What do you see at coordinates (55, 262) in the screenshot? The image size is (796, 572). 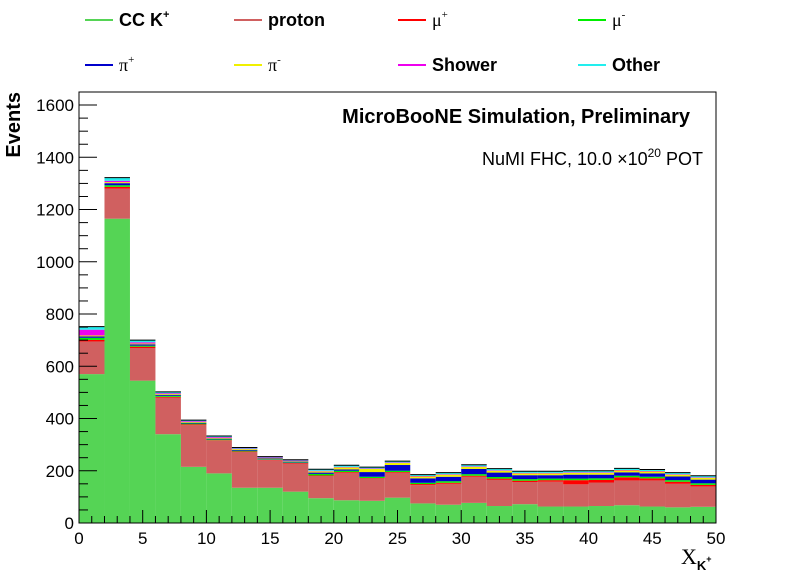 I see `y-tick-label-1000: 1000` at bounding box center [55, 262].